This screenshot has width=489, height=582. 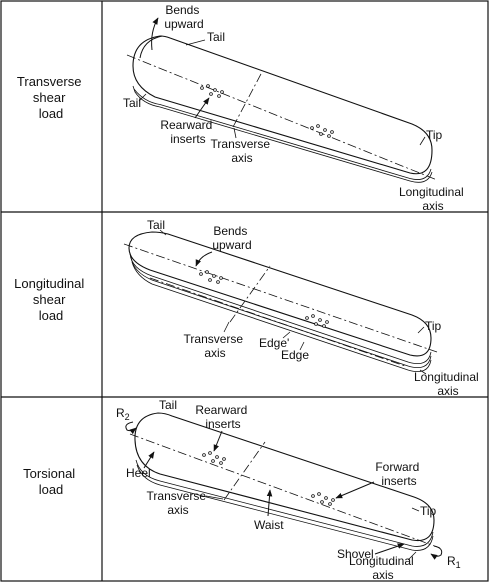 What do you see at coordinates (51, 481) in the screenshot?
I see `row-label-torsional: Torsional load` at bounding box center [51, 481].